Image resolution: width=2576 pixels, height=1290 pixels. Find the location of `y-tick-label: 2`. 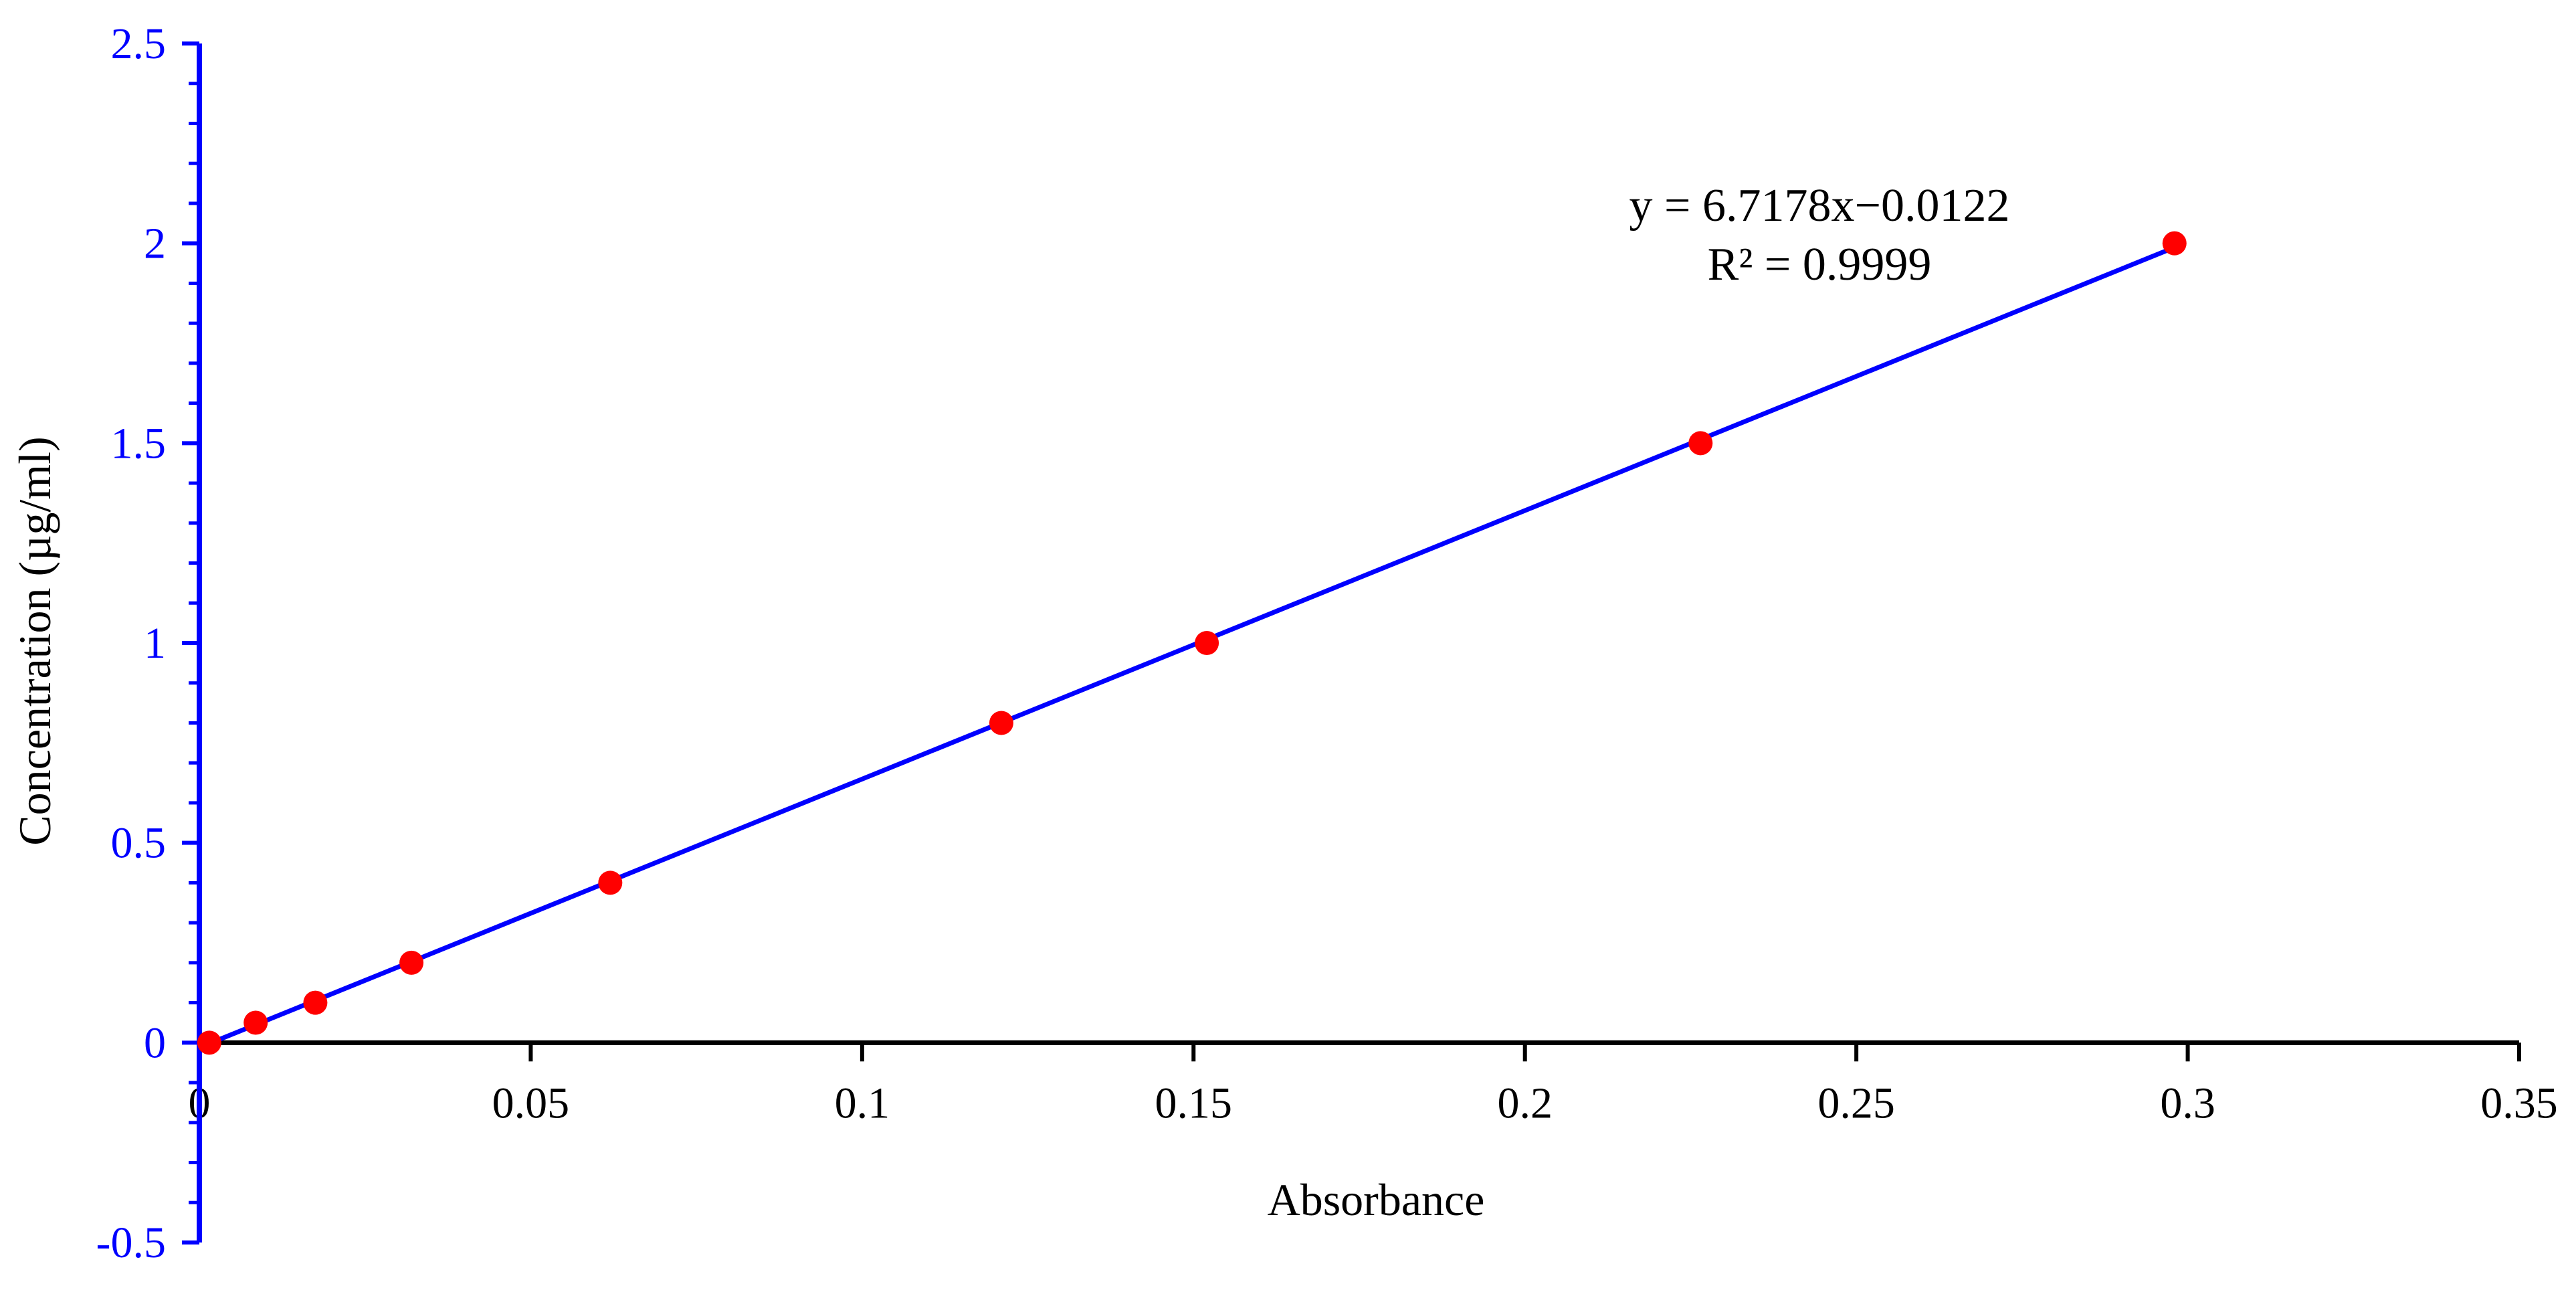

y-tick-label: 2 is located at coordinates (155, 243).